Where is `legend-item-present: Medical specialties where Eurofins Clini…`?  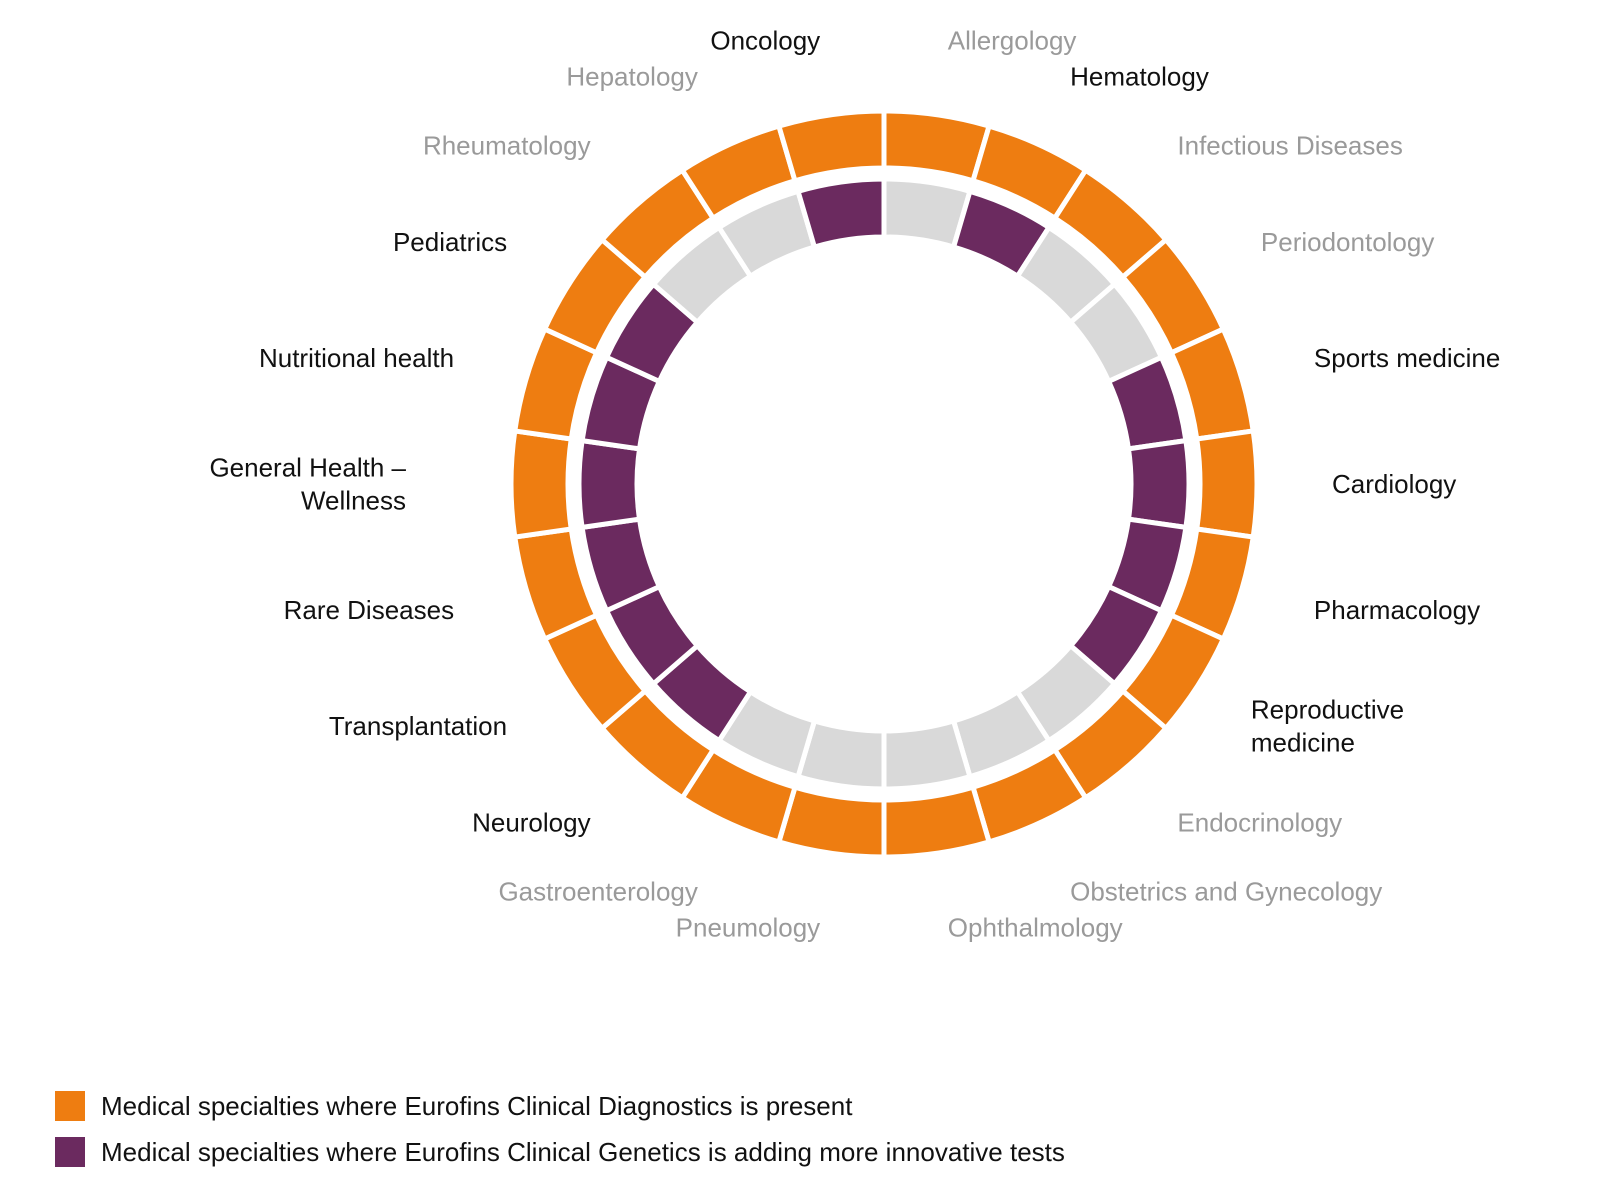 legend-item-present: Medical specialties where Eurofins Clini… is located at coordinates (560, 1106).